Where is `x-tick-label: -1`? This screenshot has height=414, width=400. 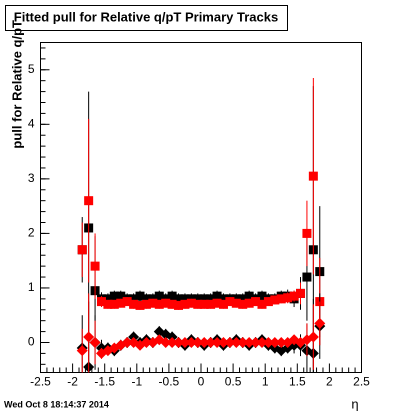 x-tick-label: -1 is located at coordinates (136, 382).